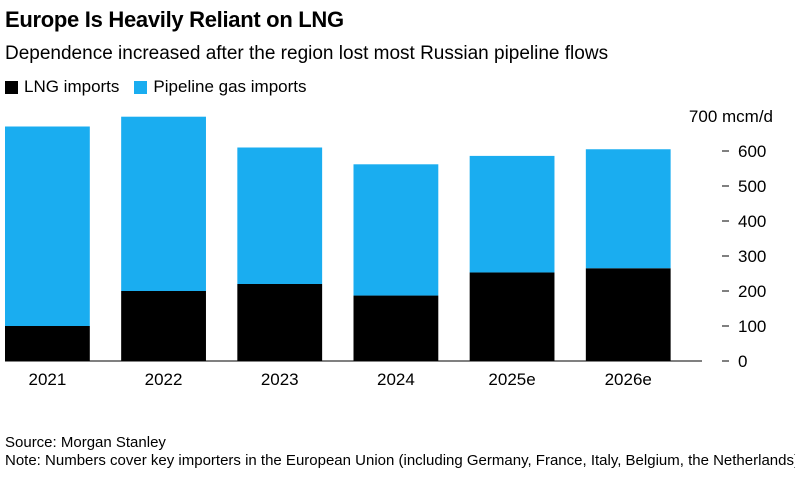 This screenshot has height=482, width=803. I want to click on bar-pipeline-2026e, so click(628, 209).